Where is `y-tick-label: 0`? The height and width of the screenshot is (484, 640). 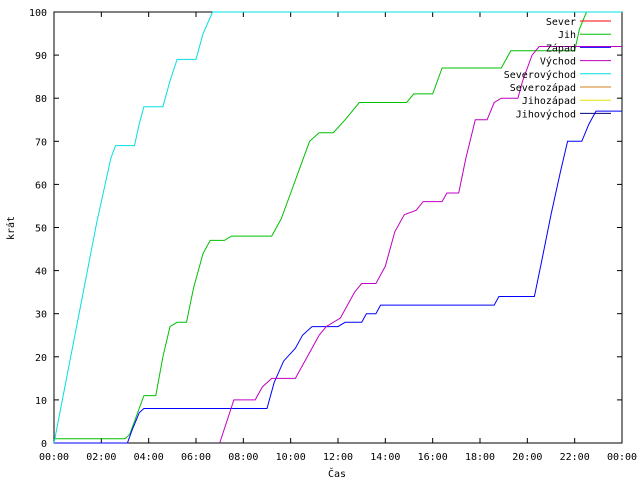 y-tick-label: 0 is located at coordinates (44, 444).